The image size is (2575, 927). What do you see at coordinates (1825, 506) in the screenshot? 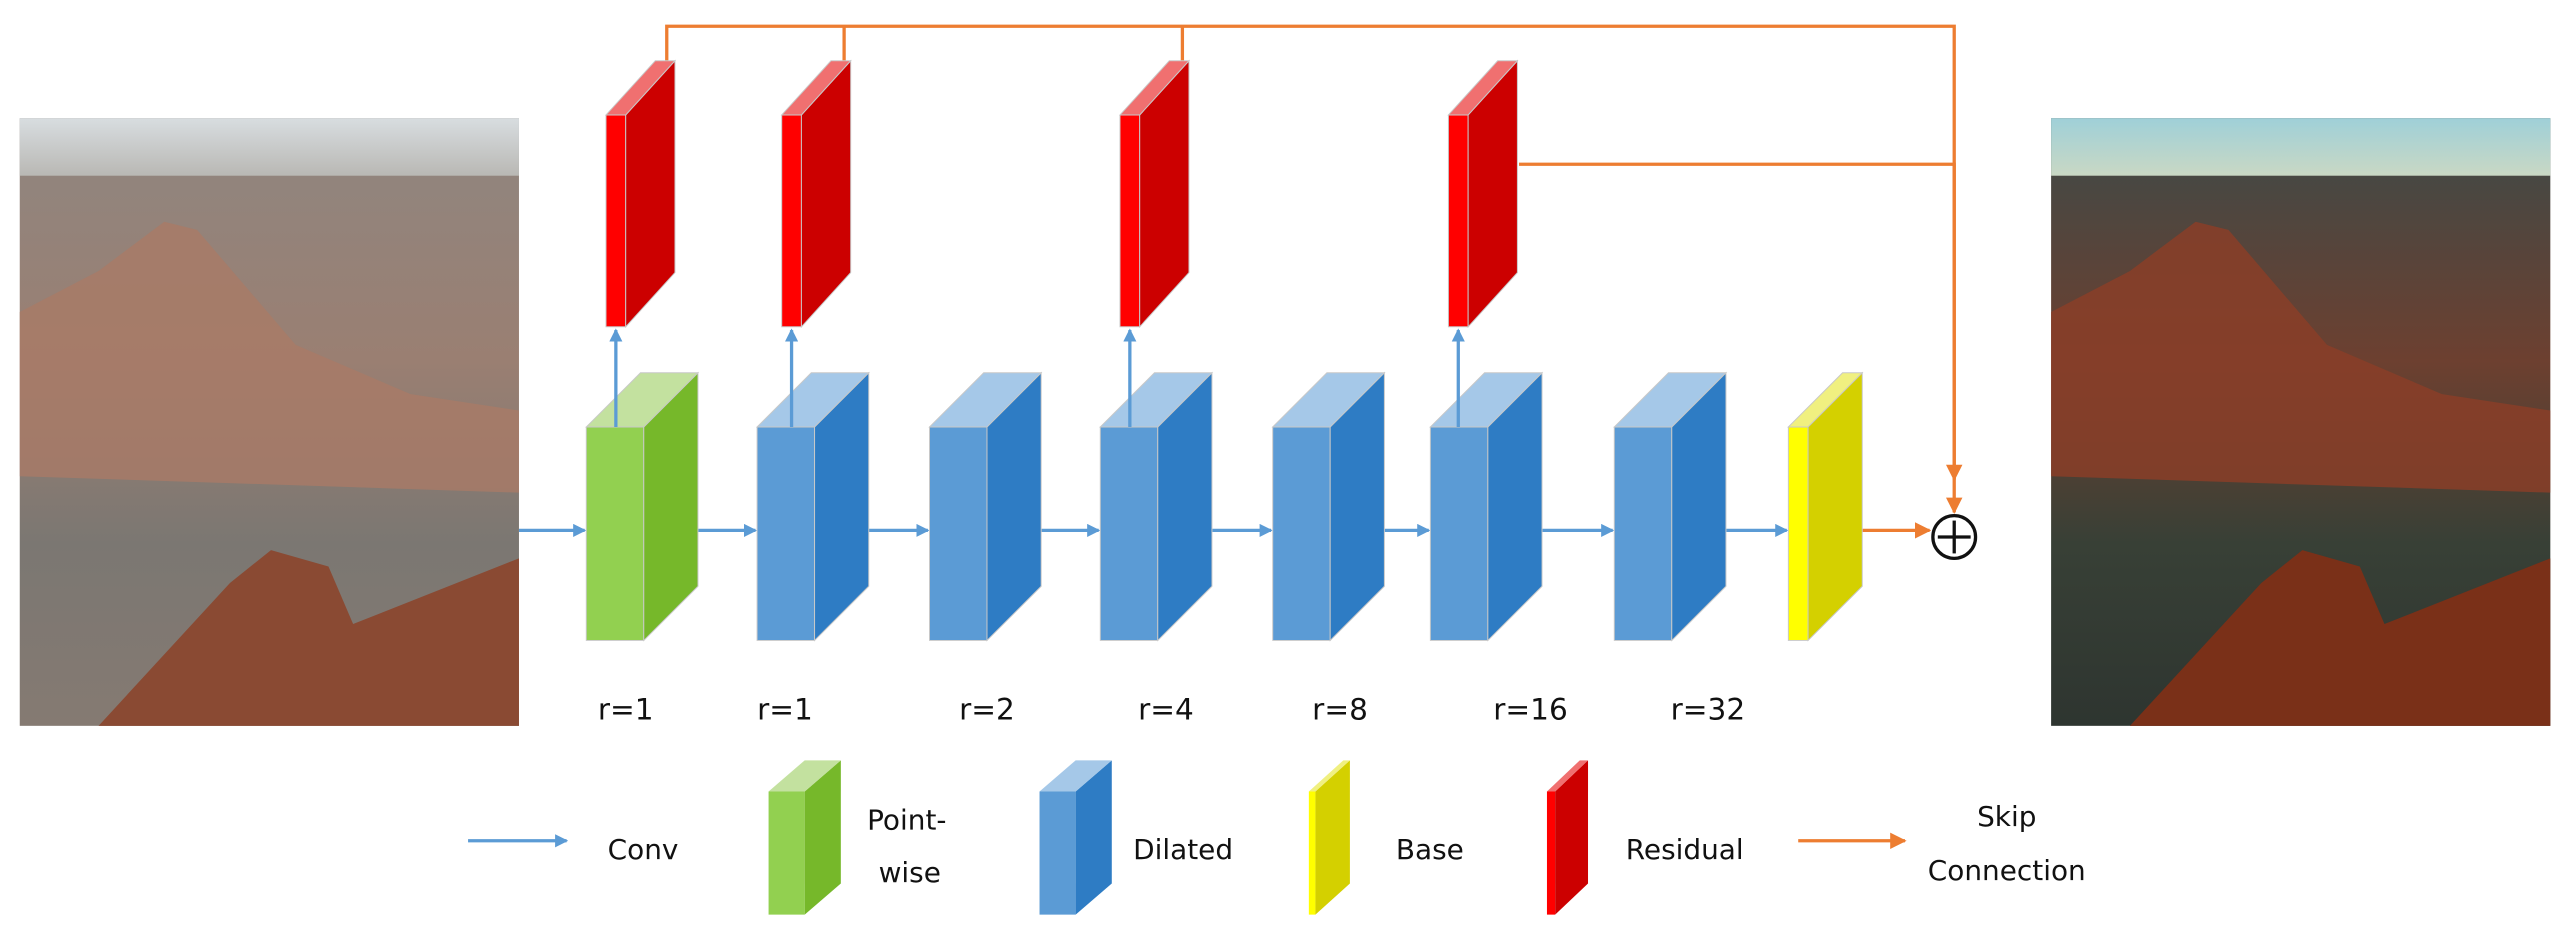
I see `base-block` at bounding box center [1825, 506].